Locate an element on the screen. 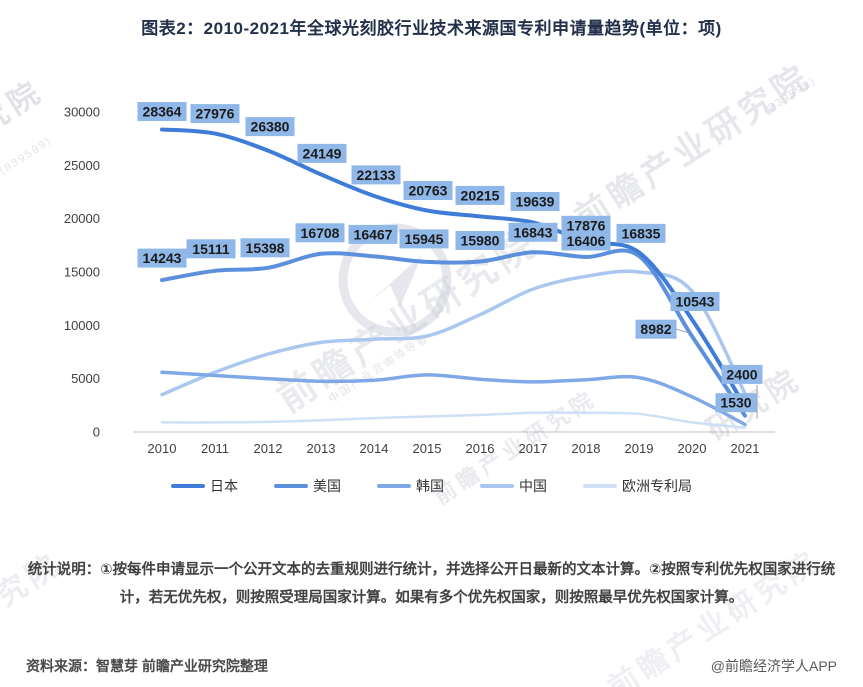 This screenshot has width=863, height=687. data-label: 20215 is located at coordinates (480, 195).